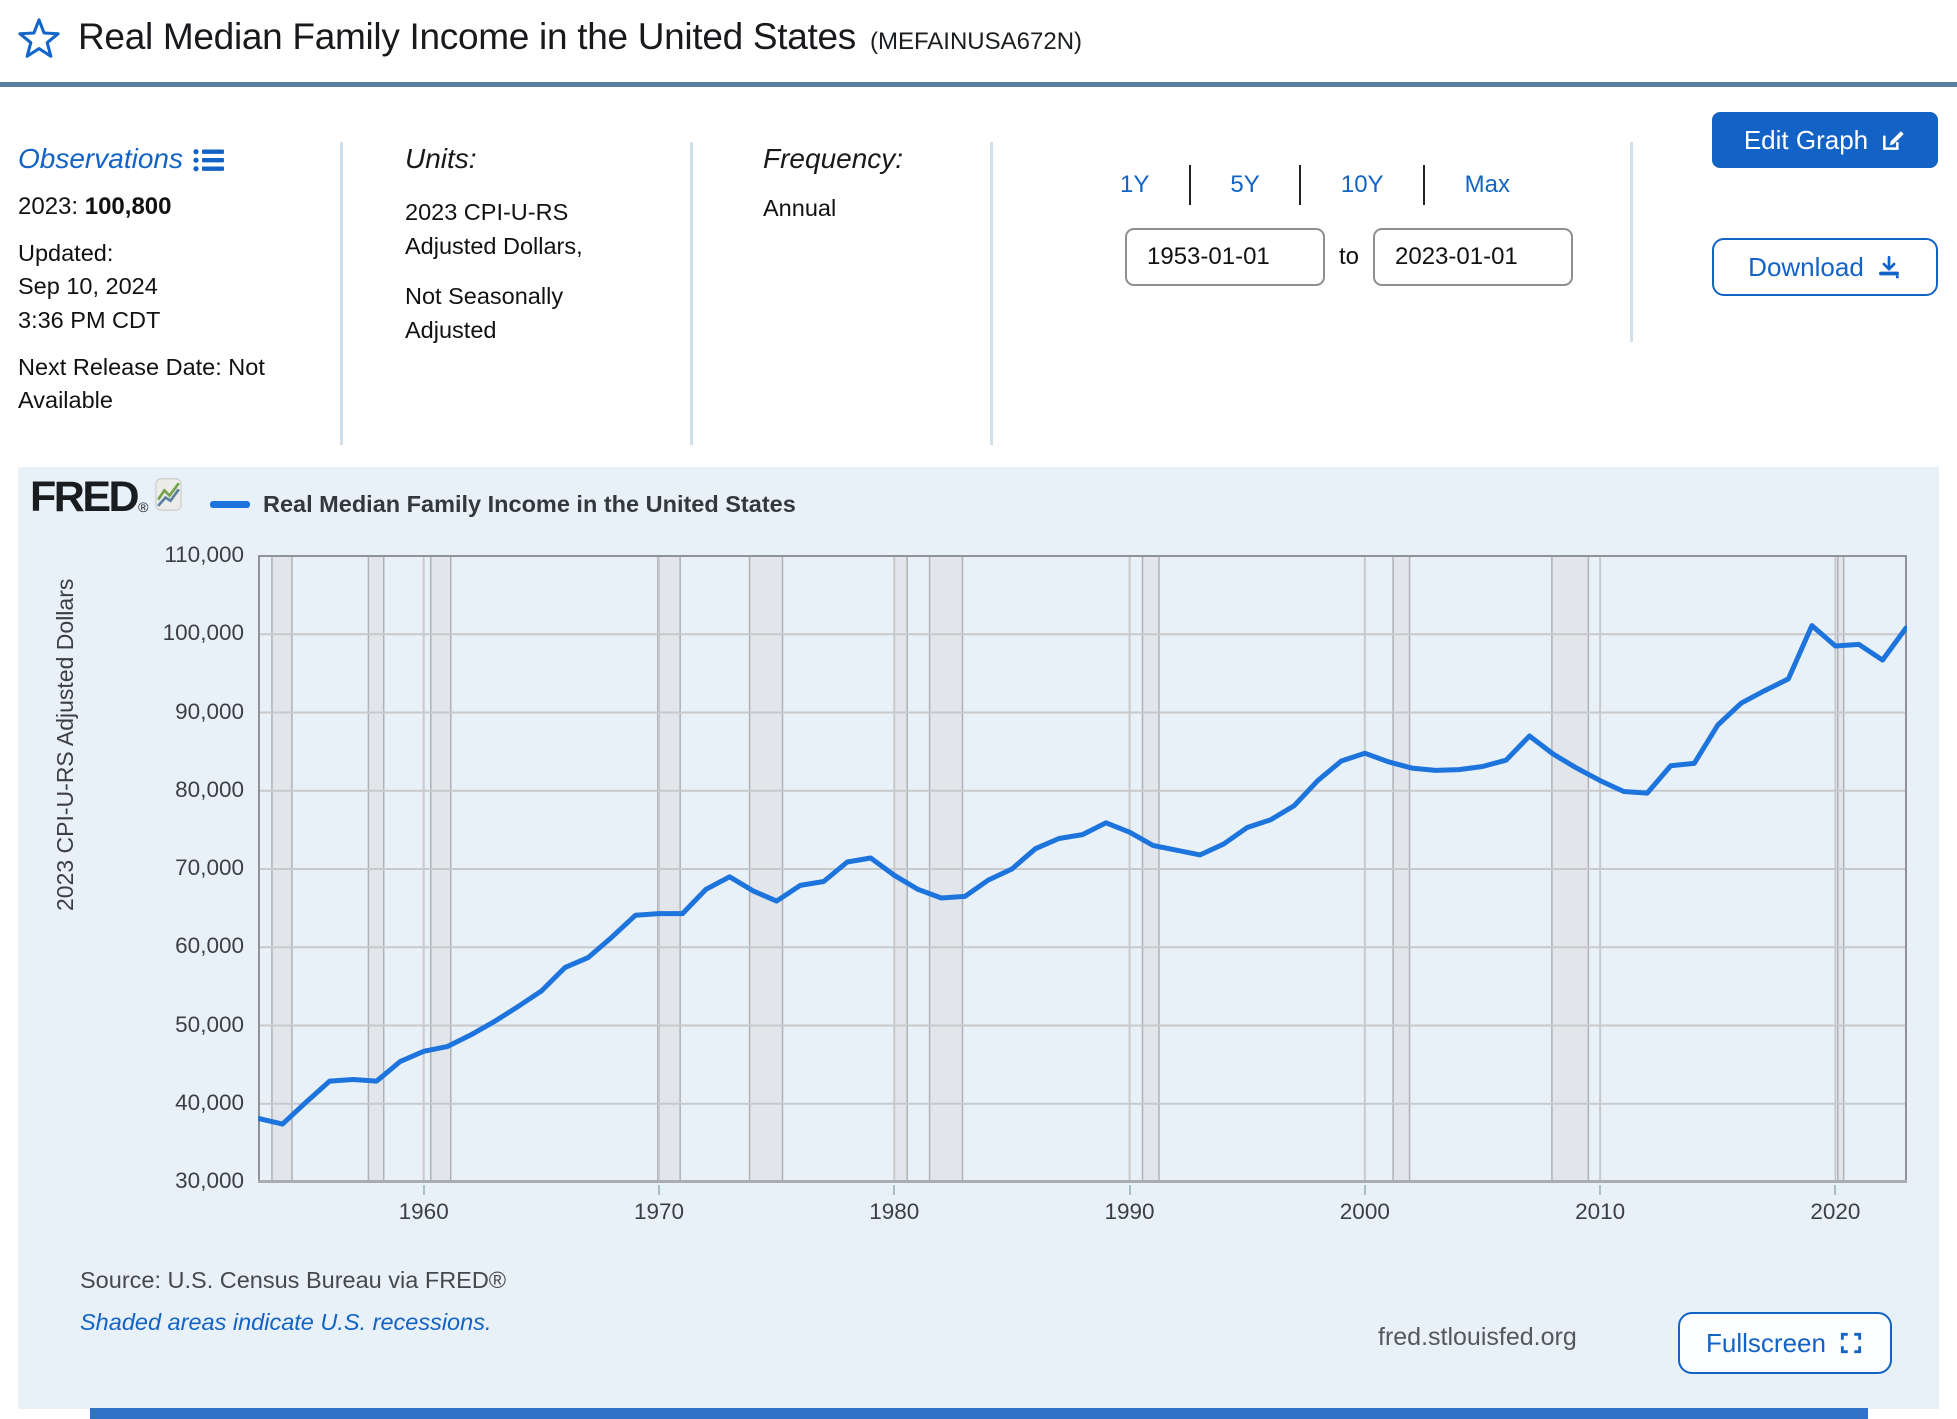  What do you see at coordinates (1245, 184) in the screenshot?
I see `range-preset-5y: 5Y` at bounding box center [1245, 184].